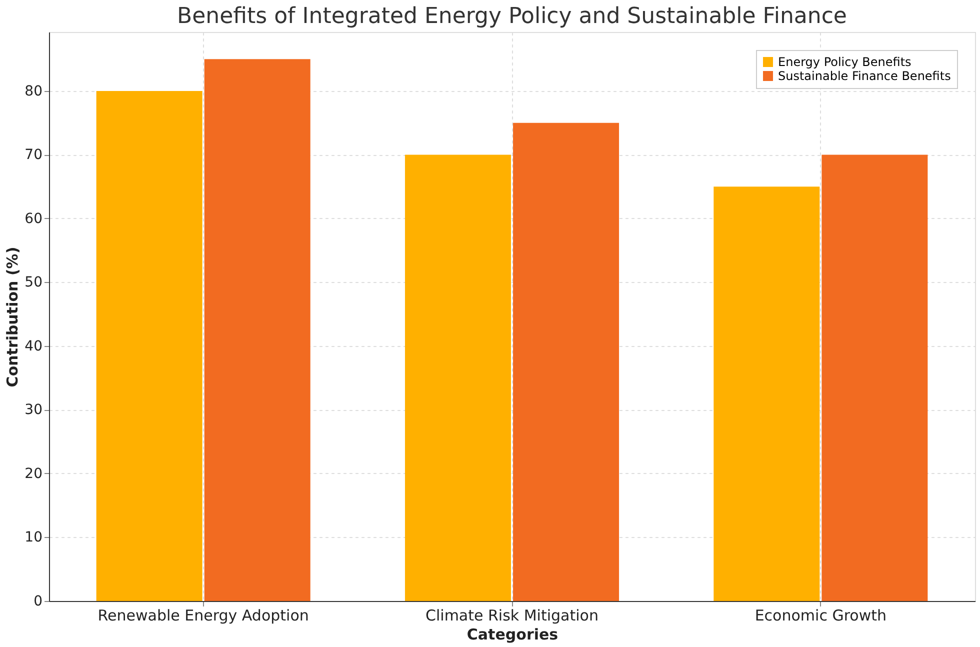  Describe the element at coordinates (512, 615) in the screenshot. I see `x-tick-label: Climate Risk Mitigation` at that location.